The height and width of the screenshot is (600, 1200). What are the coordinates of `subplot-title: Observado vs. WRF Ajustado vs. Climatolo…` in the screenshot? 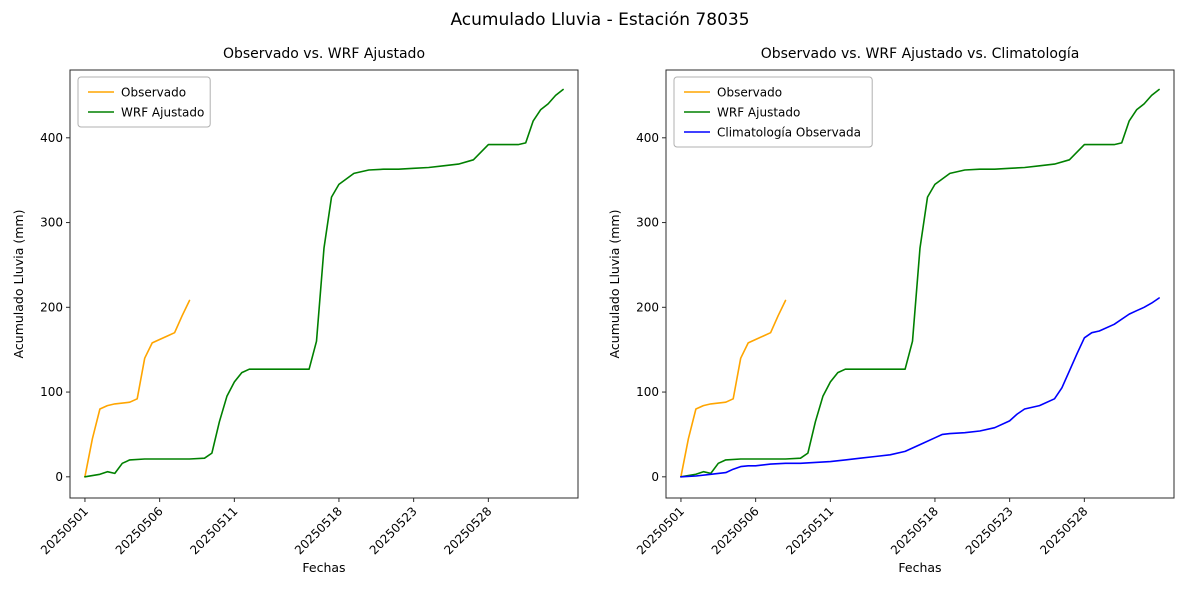 It's located at (920, 54).